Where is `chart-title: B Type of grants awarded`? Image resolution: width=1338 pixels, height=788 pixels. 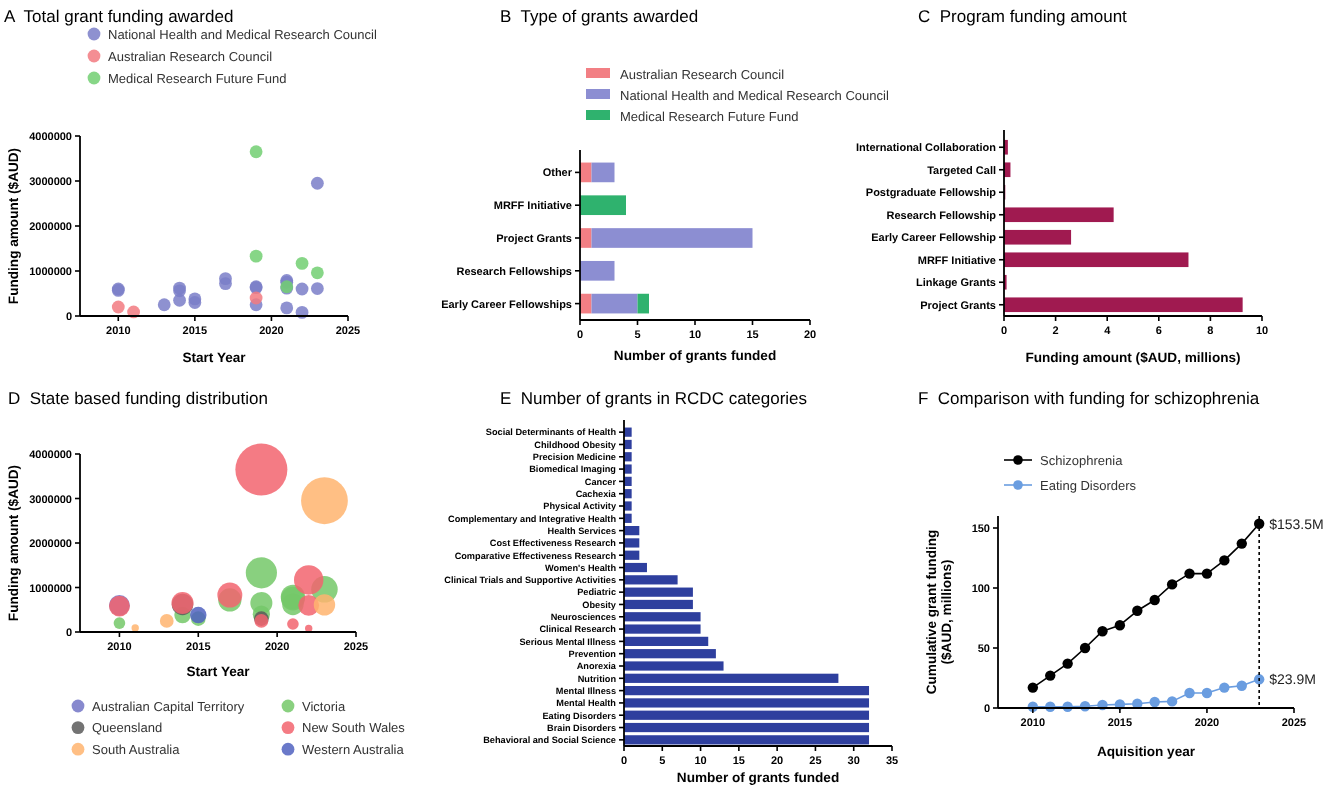 chart-title: B Type of grants awarded is located at coordinates (599, 16).